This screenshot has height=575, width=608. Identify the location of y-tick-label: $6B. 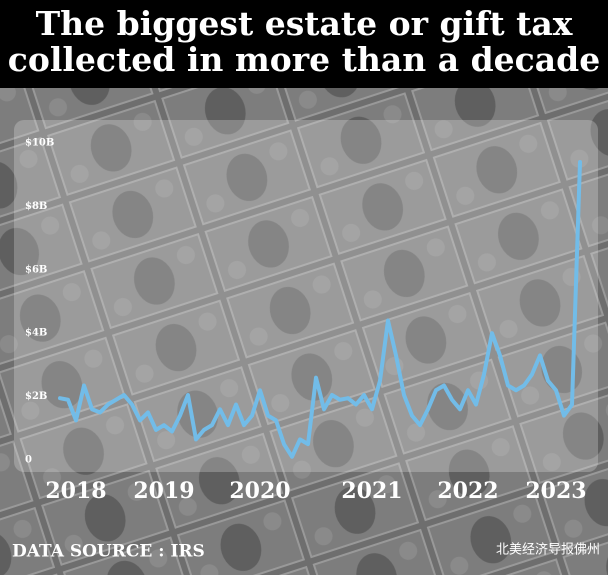
(36, 269).